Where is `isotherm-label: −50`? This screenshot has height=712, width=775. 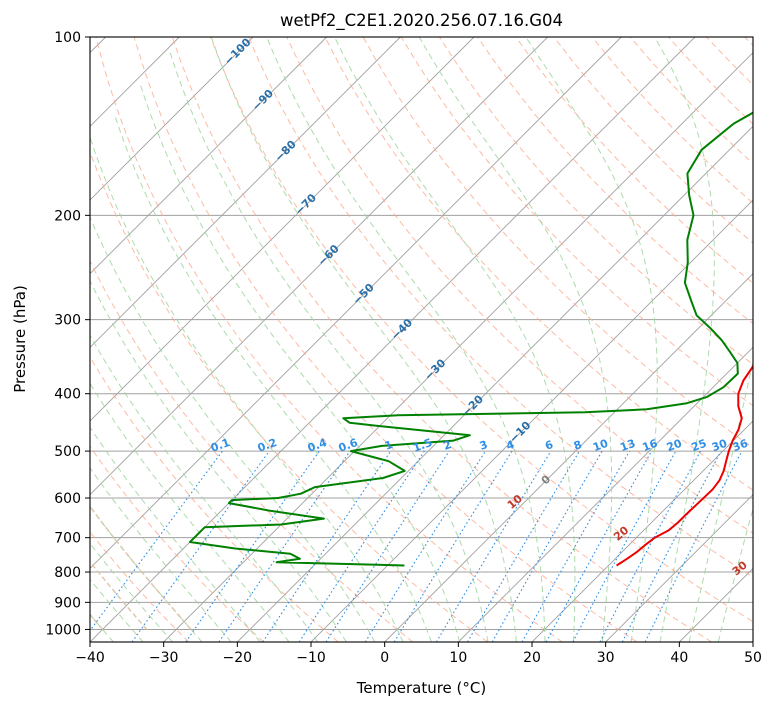 isotherm-label: −50 is located at coordinates (363, 294).